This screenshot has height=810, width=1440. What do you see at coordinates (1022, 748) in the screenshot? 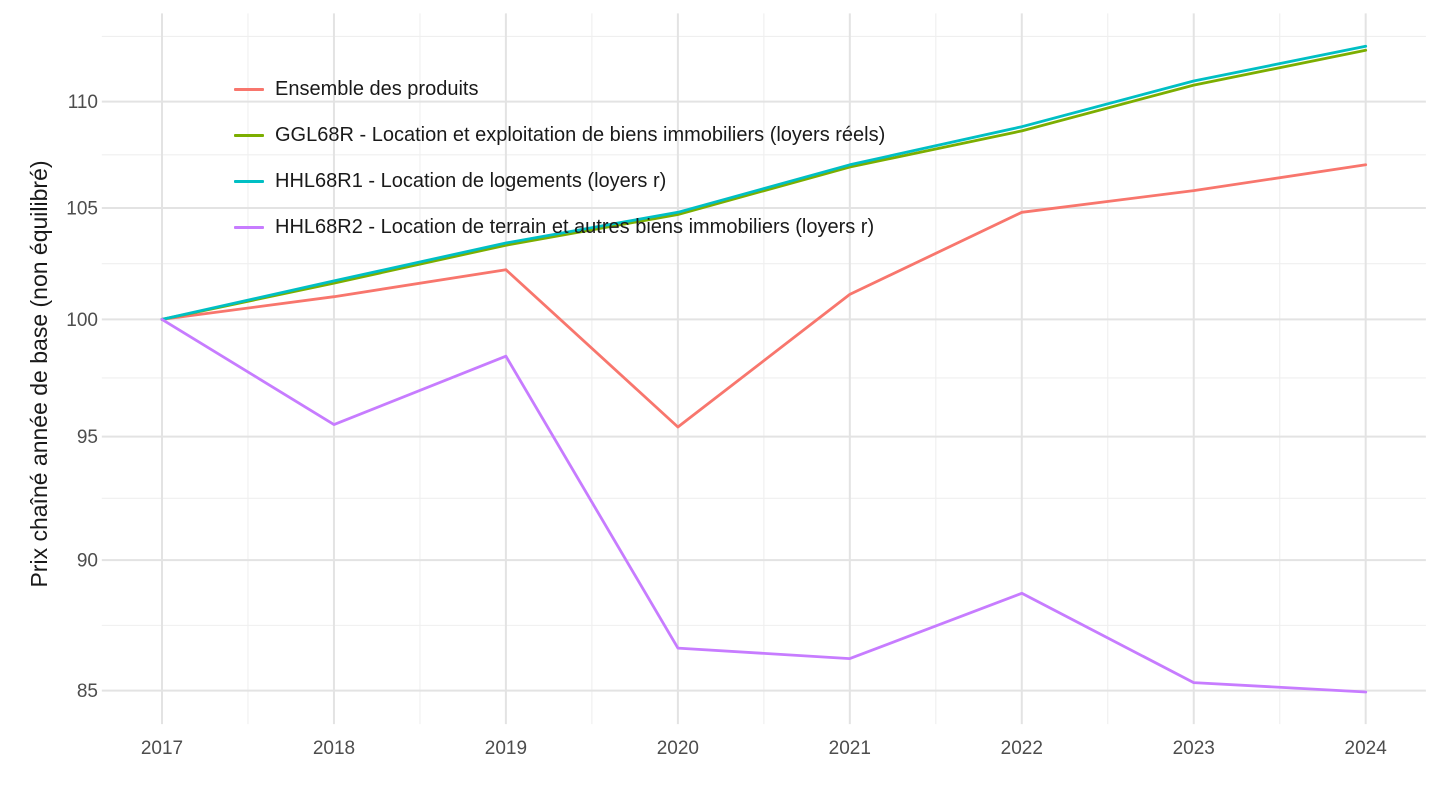
I see `x-tick-label: 2022` at bounding box center [1022, 748].